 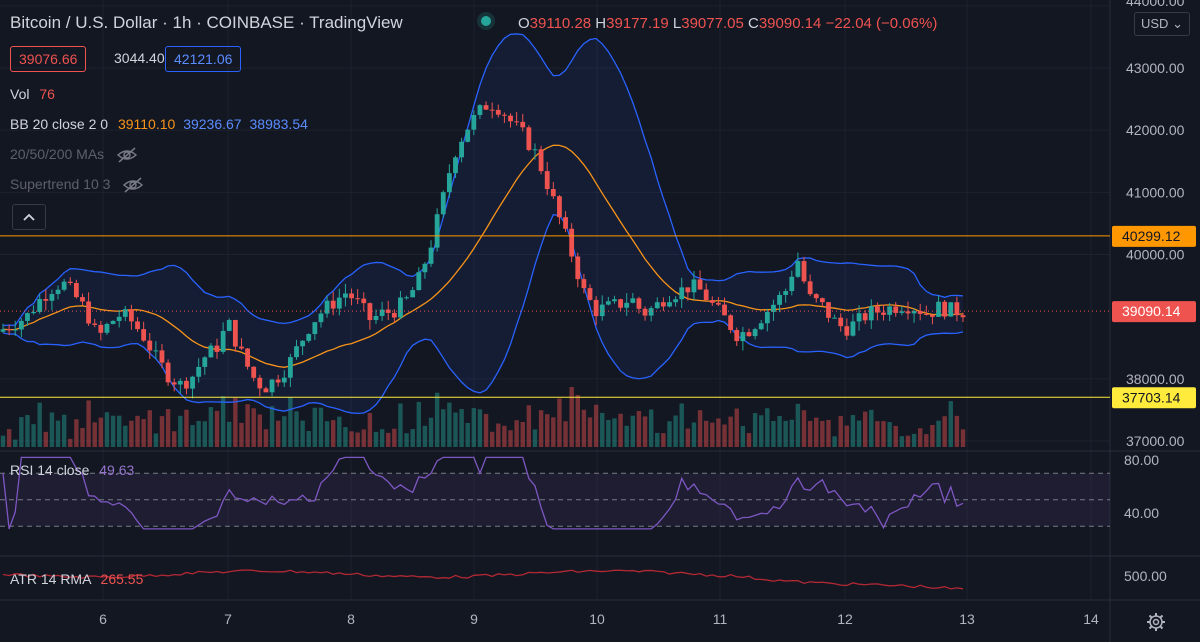 What do you see at coordinates (1155, 379) in the screenshot?
I see `price-tick-label: 38000.00` at bounding box center [1155, 379].